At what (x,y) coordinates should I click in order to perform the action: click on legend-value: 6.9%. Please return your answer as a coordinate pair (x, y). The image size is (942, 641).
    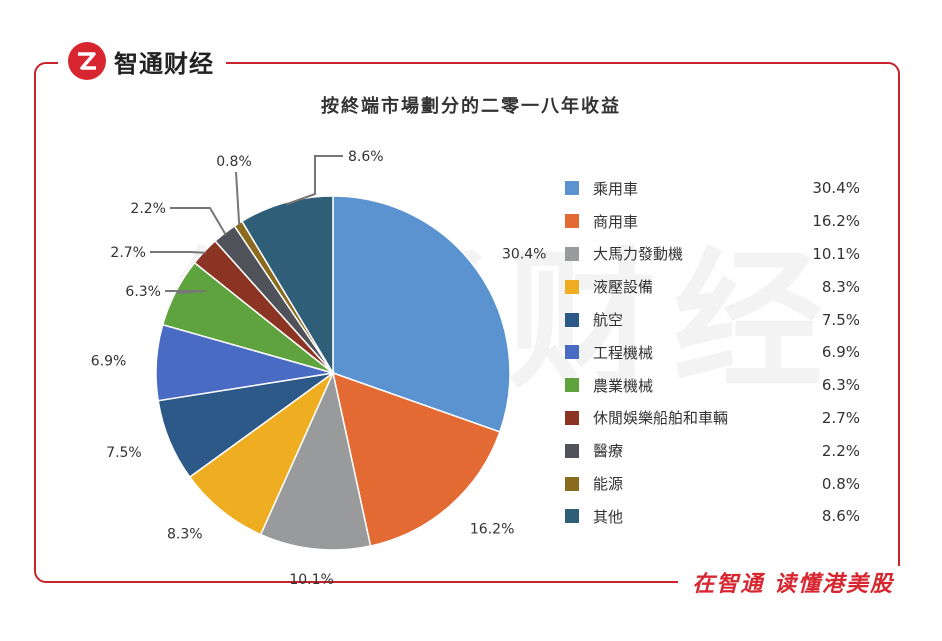
    Looking at the image, I should click on (840, 352).